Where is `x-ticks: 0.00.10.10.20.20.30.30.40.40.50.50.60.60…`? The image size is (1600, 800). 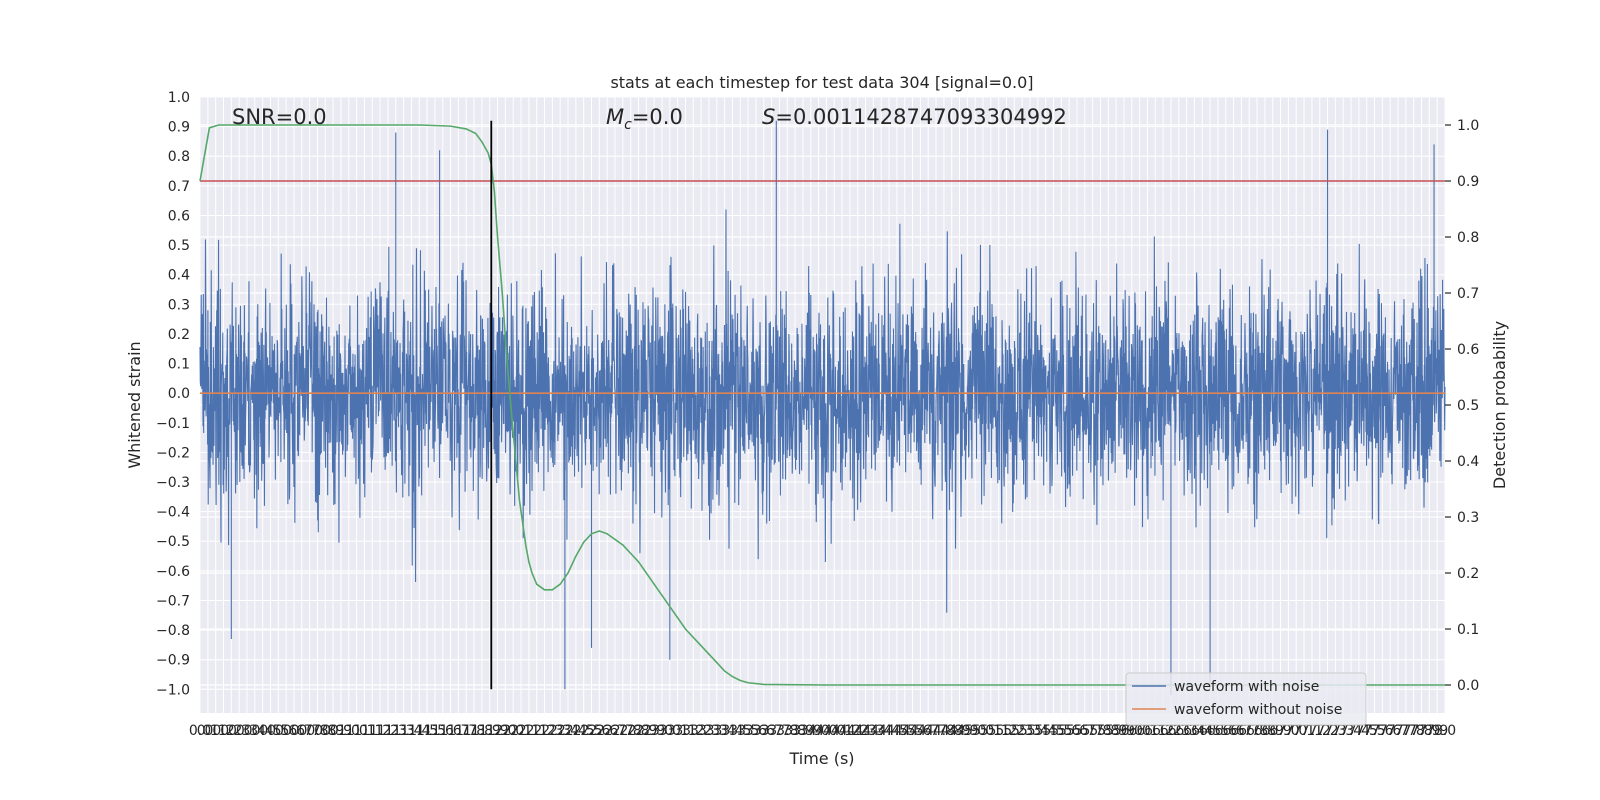
x-ticks: 0.00.10.10.20.20.30.30.40.40.50.50.60.60… is located at coordinates (822, 731).